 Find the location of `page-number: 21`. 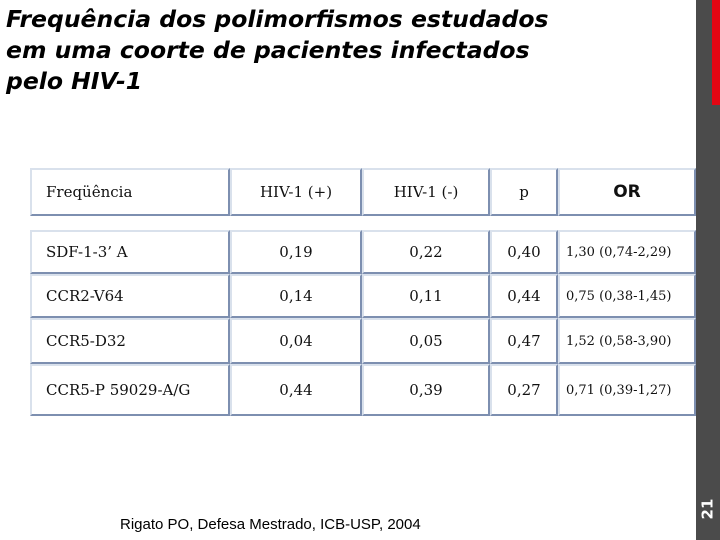

page-number: 21 is located at coordinates (707, 509).